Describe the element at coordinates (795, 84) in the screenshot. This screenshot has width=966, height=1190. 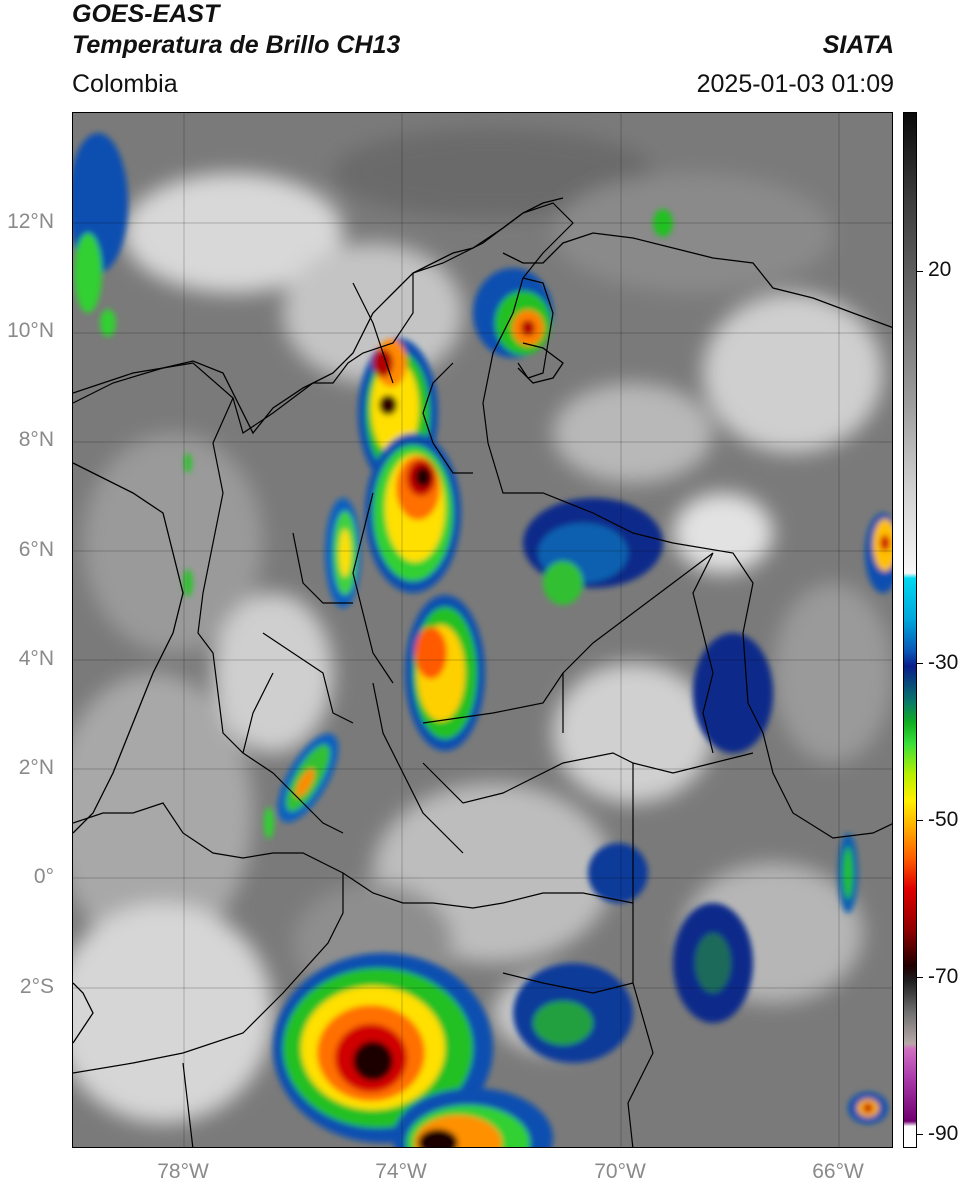
I see `datetime-label: 2025-01-03 01:09` at that location.